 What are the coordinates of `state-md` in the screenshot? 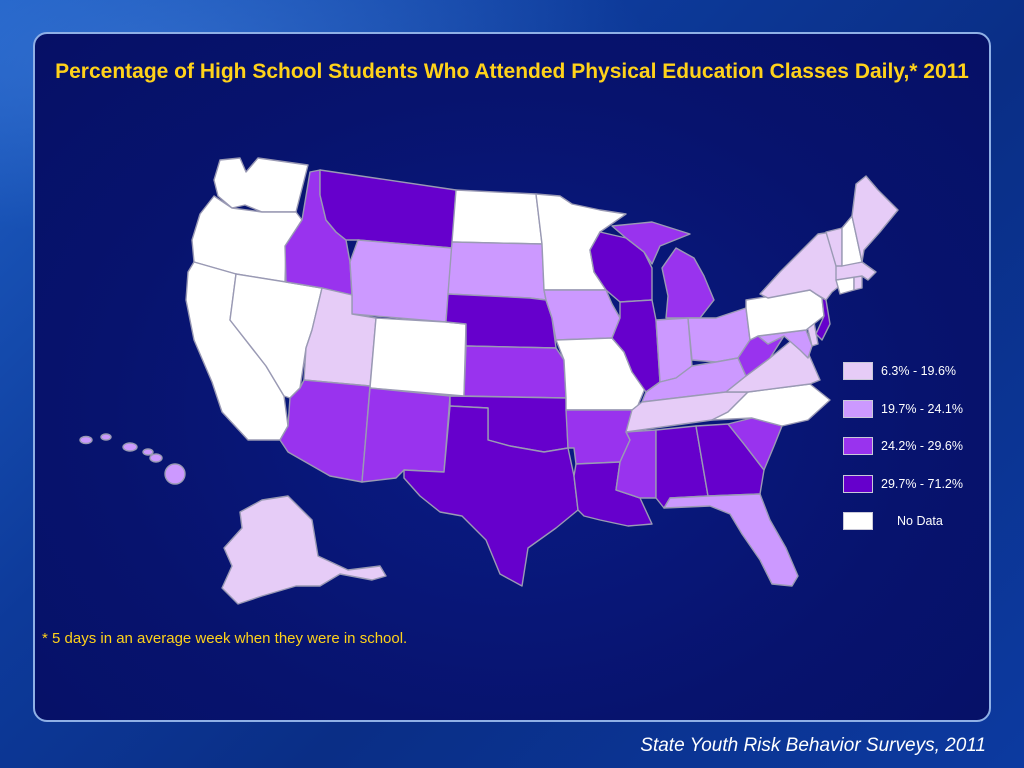 It's located at (785, 344).